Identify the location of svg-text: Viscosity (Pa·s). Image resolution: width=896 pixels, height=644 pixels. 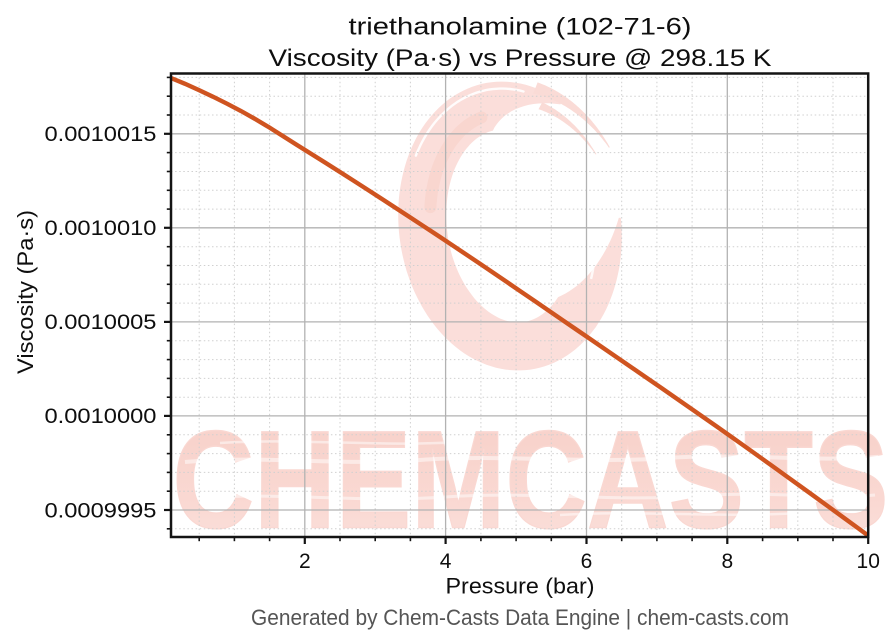
(25, 292).